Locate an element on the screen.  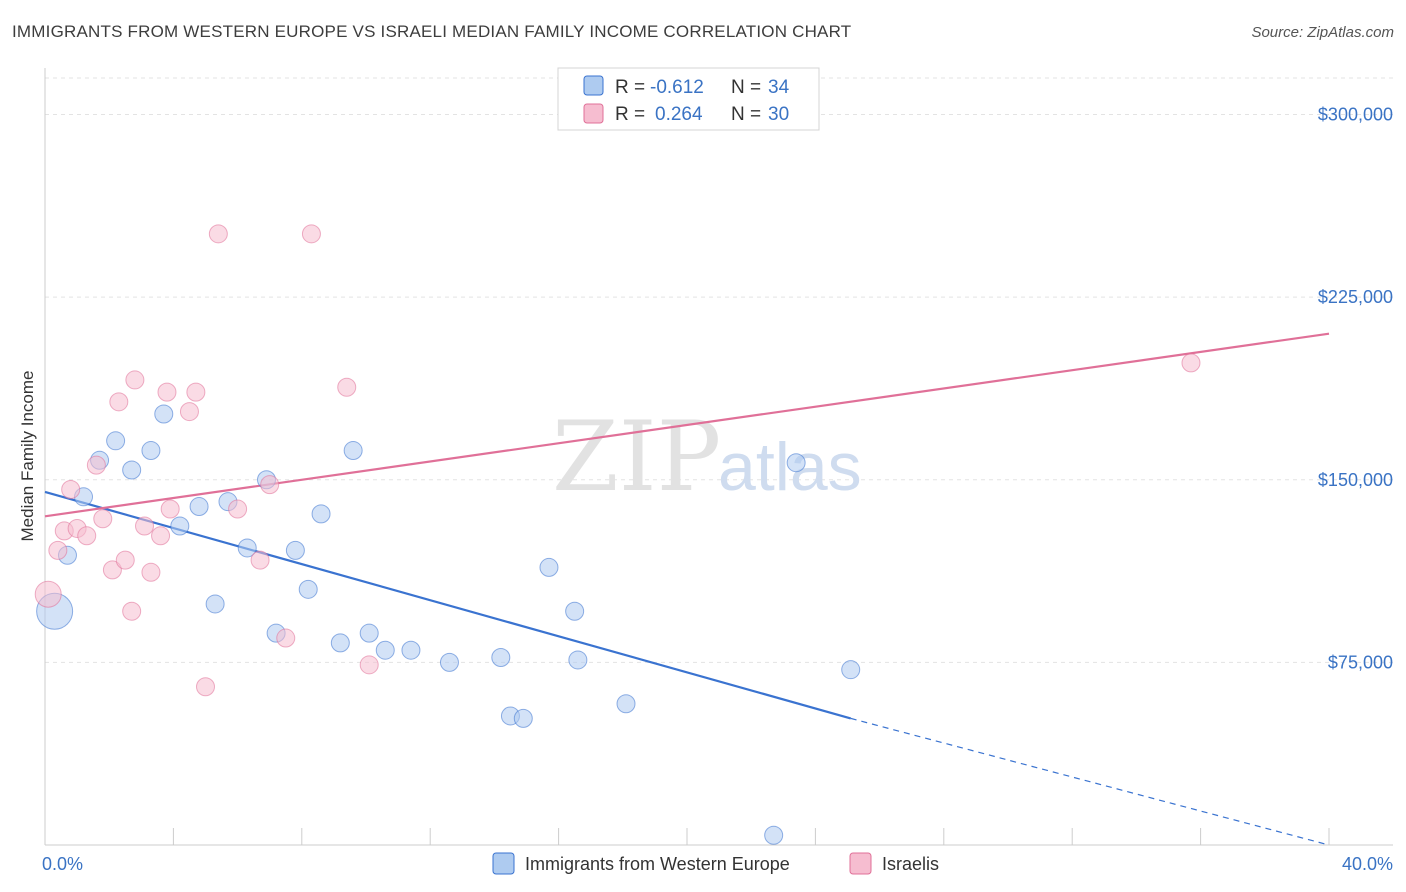
source-credit: Source: ZipAtlas.com is located at coordinates (1322, 32).